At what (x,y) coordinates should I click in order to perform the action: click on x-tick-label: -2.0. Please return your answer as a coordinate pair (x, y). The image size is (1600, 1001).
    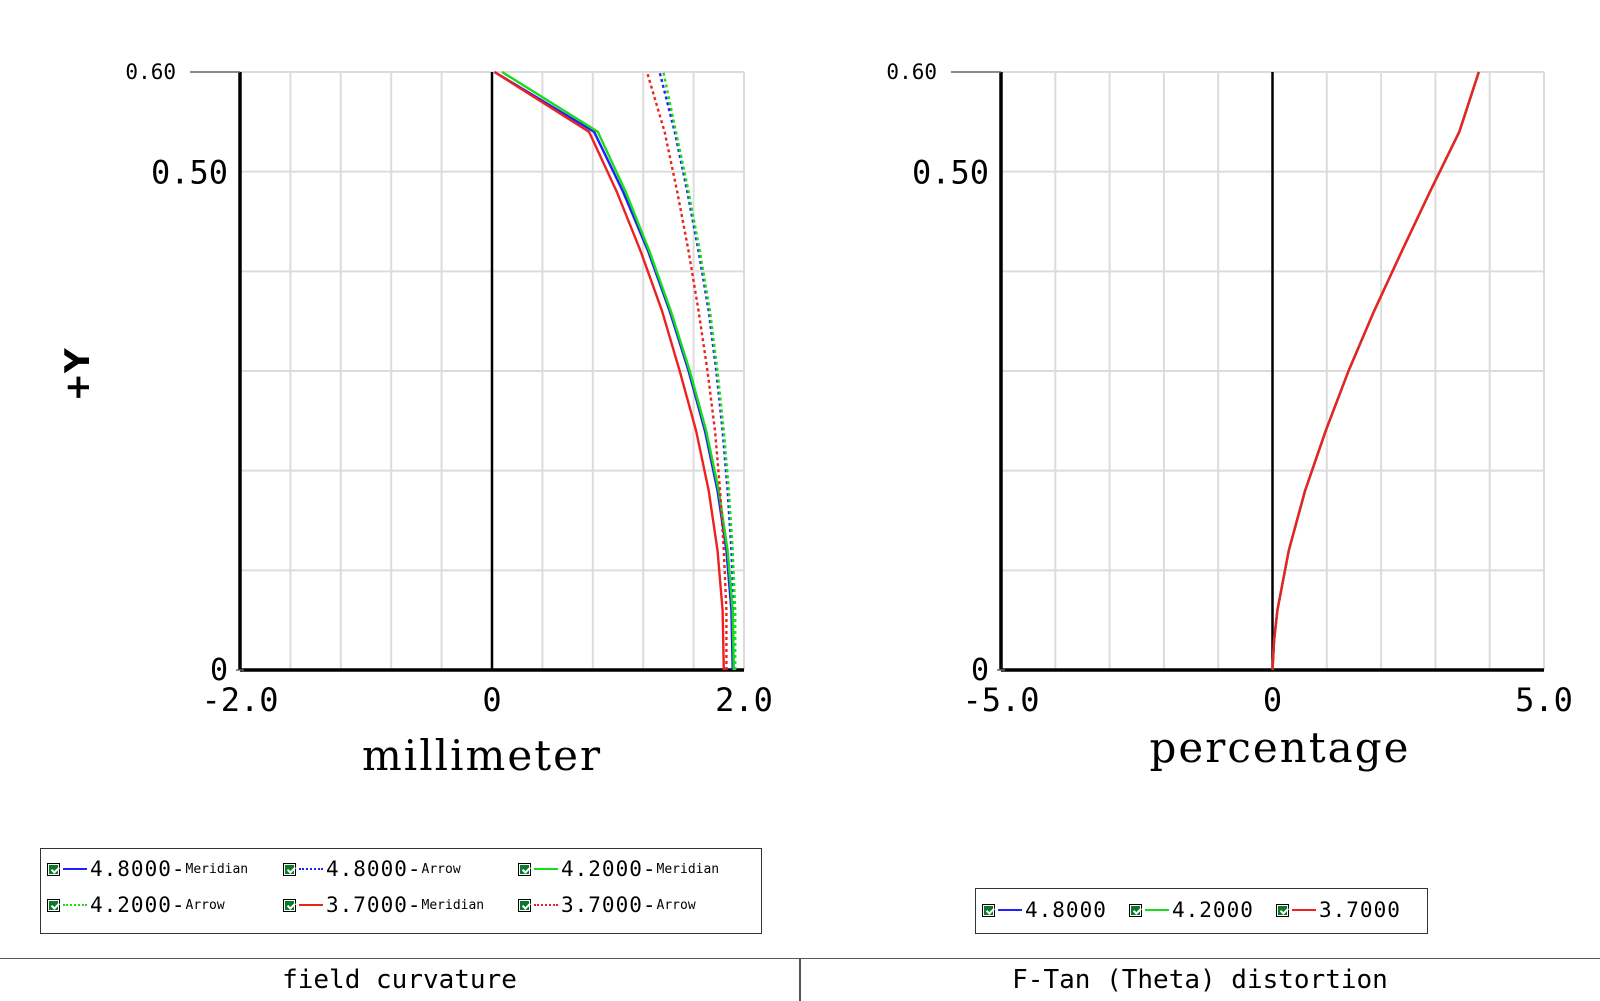
    Looking at the image, I should click on (239, 700).